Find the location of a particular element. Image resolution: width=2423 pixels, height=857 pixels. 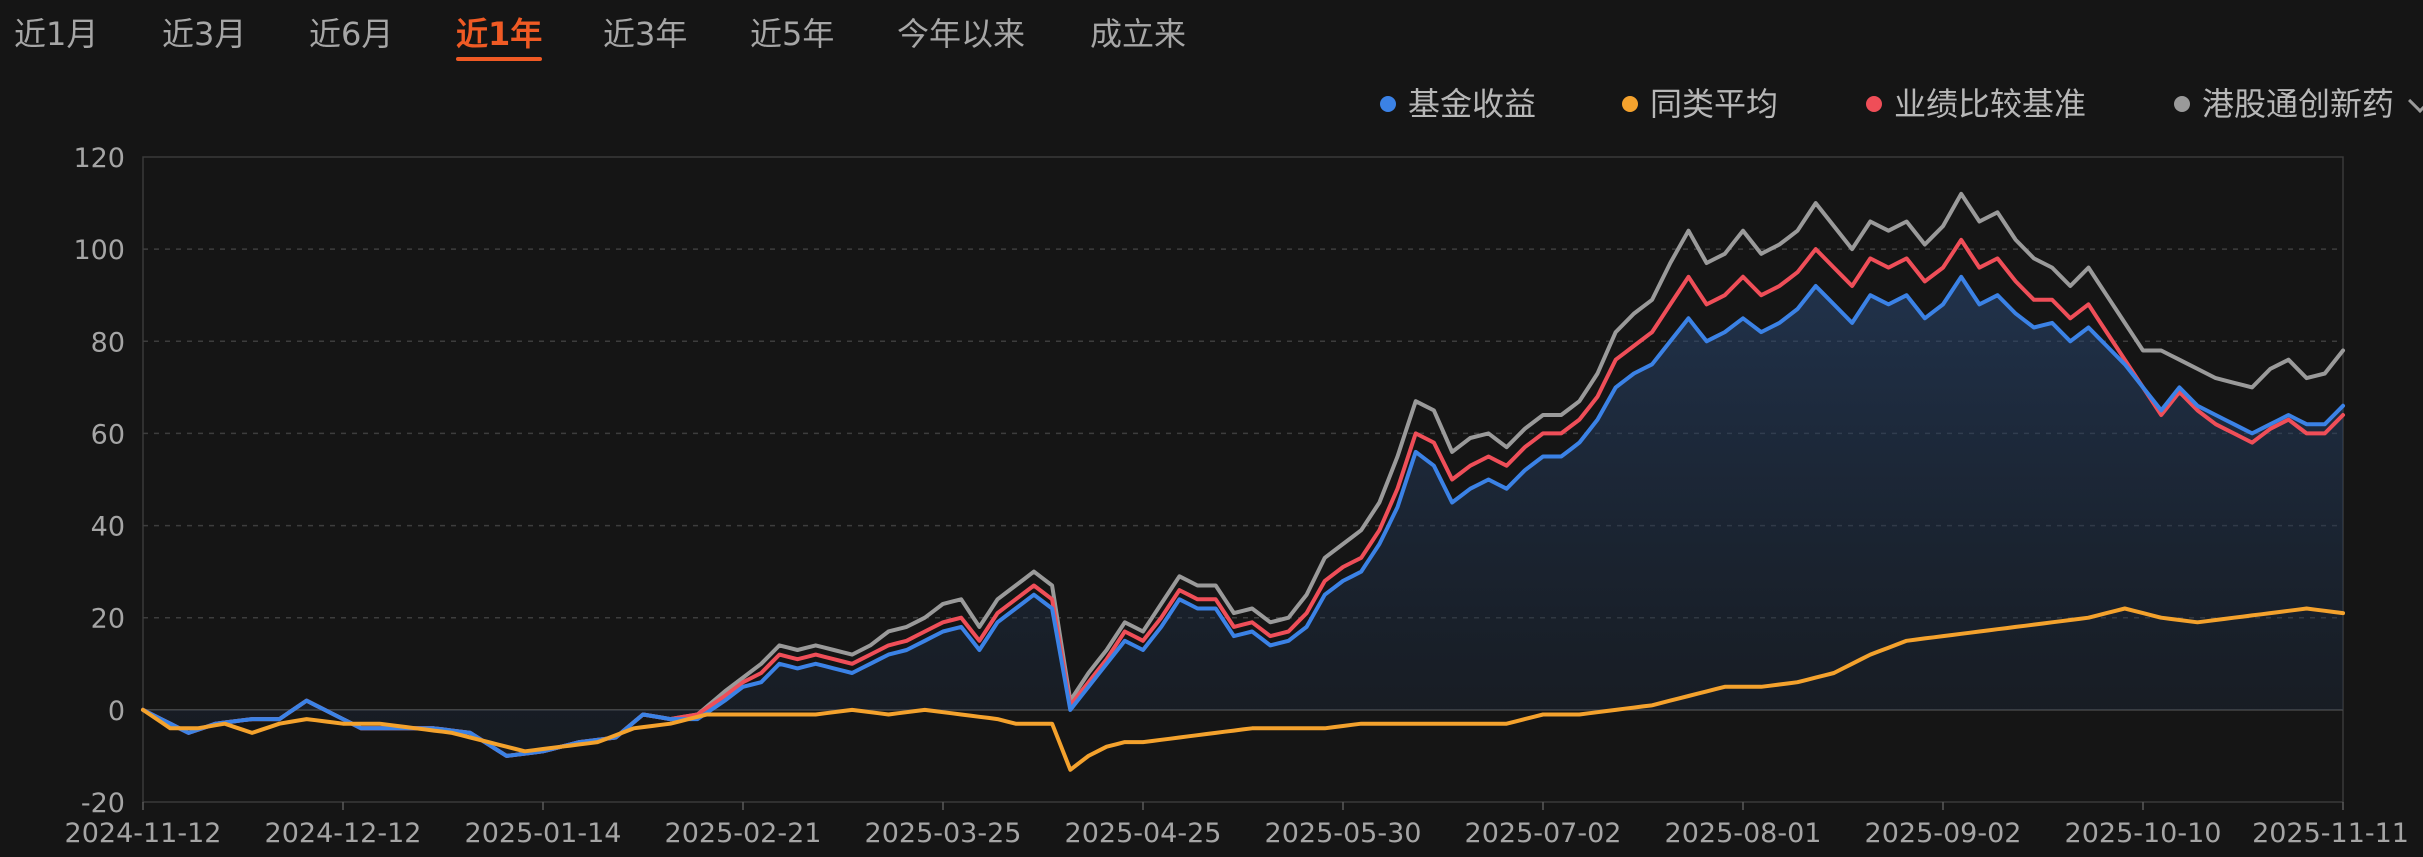

y-tick-label: 40 is located at coordinates (108, 527).